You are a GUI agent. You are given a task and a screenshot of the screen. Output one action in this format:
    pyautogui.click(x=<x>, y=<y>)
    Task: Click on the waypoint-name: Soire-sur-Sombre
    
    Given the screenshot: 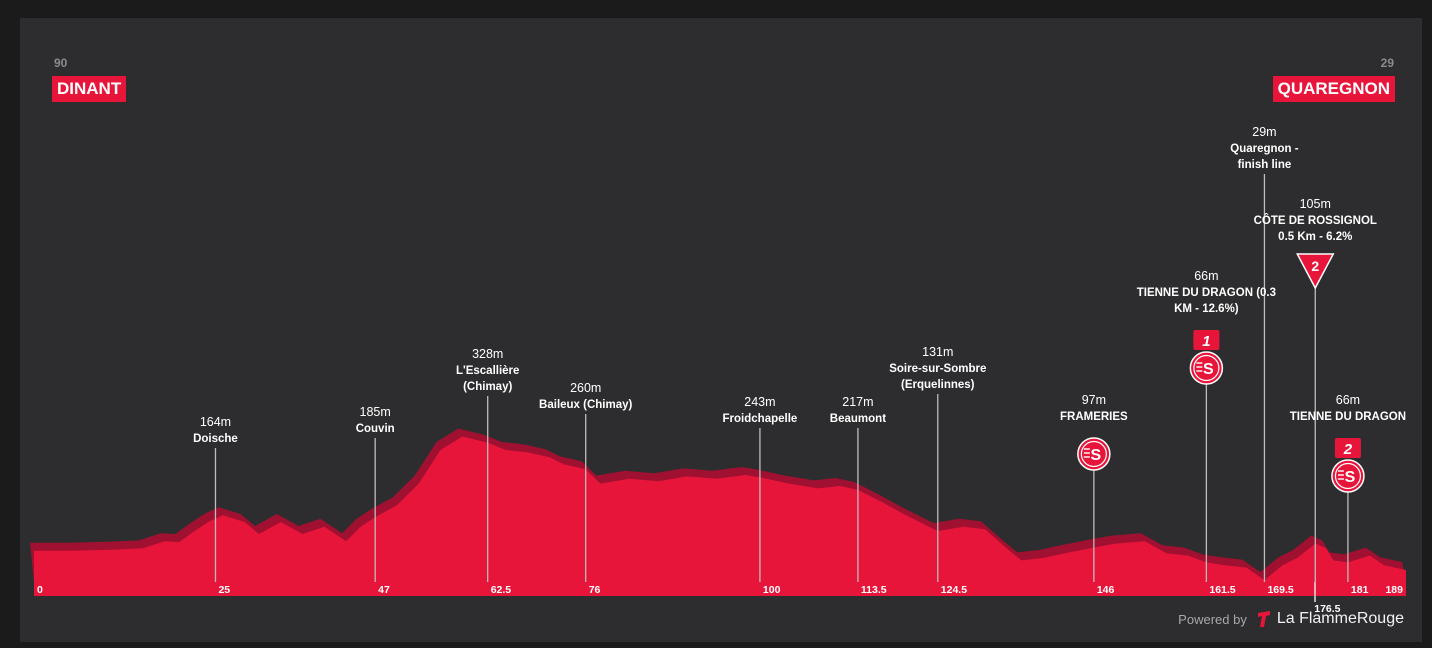 What is the action you would take?
    pyautogui.click(x=937, y=369)
    